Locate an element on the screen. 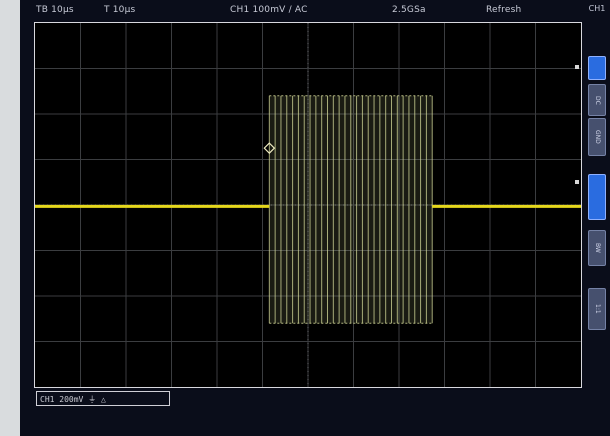  lower-scroll-indicator is located at coordinates (577, 182).